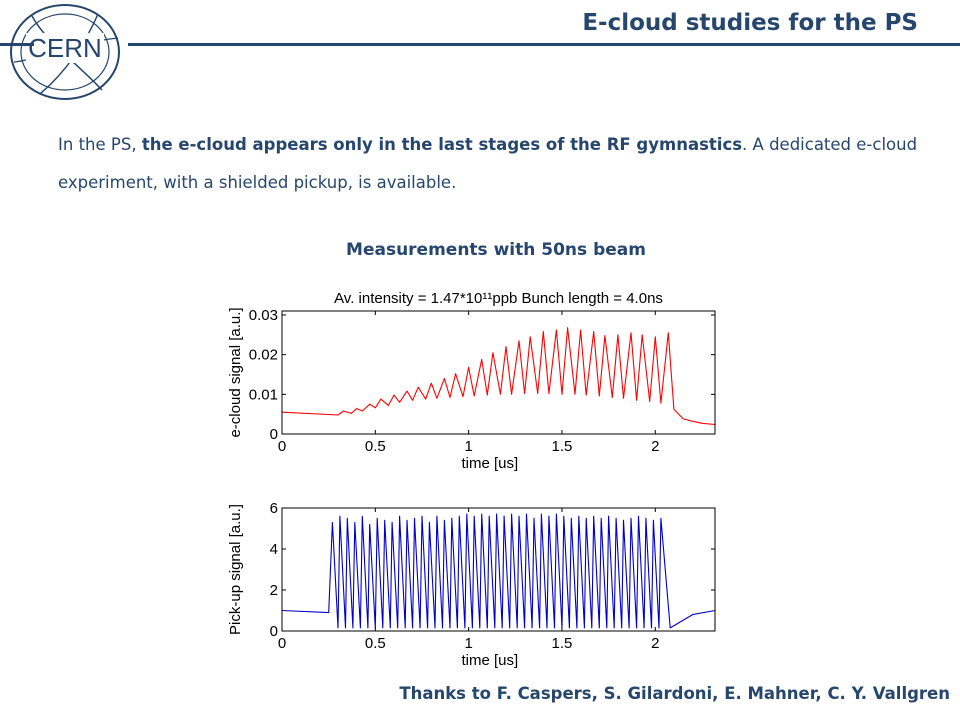 The height and width of the screenshot is (720, 960). Describe the element at coordinates (375, 446) in the screenshot. I see `ecloud-x-tick-label: 0.5` at that location.